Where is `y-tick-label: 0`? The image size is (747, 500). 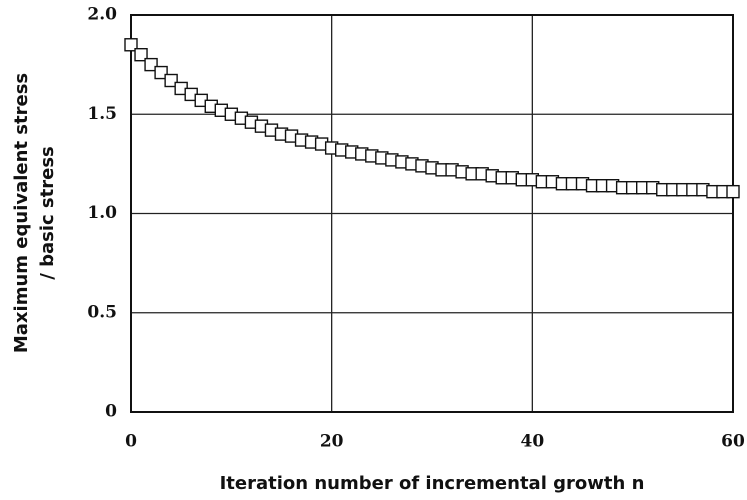 y-tick-label: 0 is located at coordinates (111, 412).